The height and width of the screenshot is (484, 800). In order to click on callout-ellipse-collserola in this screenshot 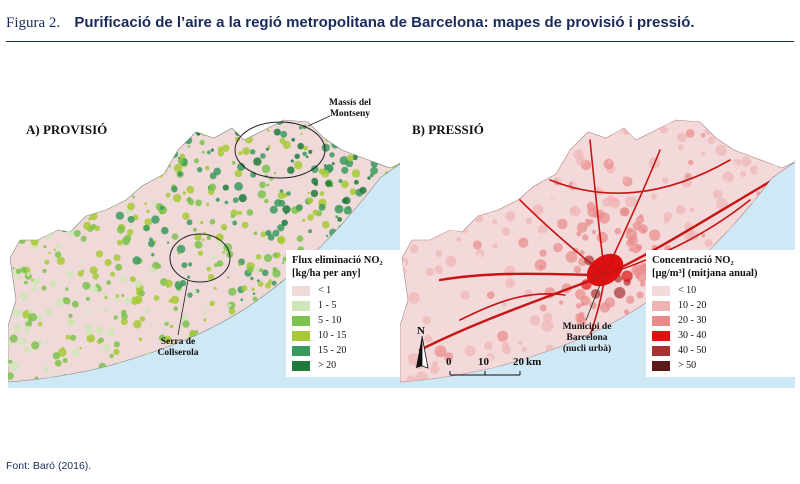, I will do `click(200, 258)`.